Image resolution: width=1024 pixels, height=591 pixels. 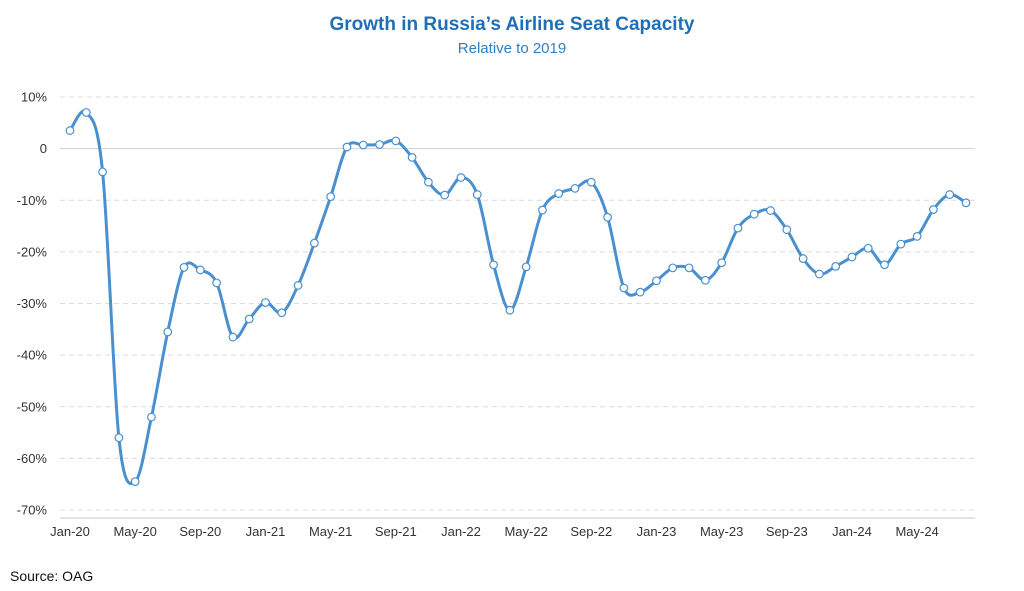 I want to click on y-tick-label: -40%, so click(x=32, y=355).